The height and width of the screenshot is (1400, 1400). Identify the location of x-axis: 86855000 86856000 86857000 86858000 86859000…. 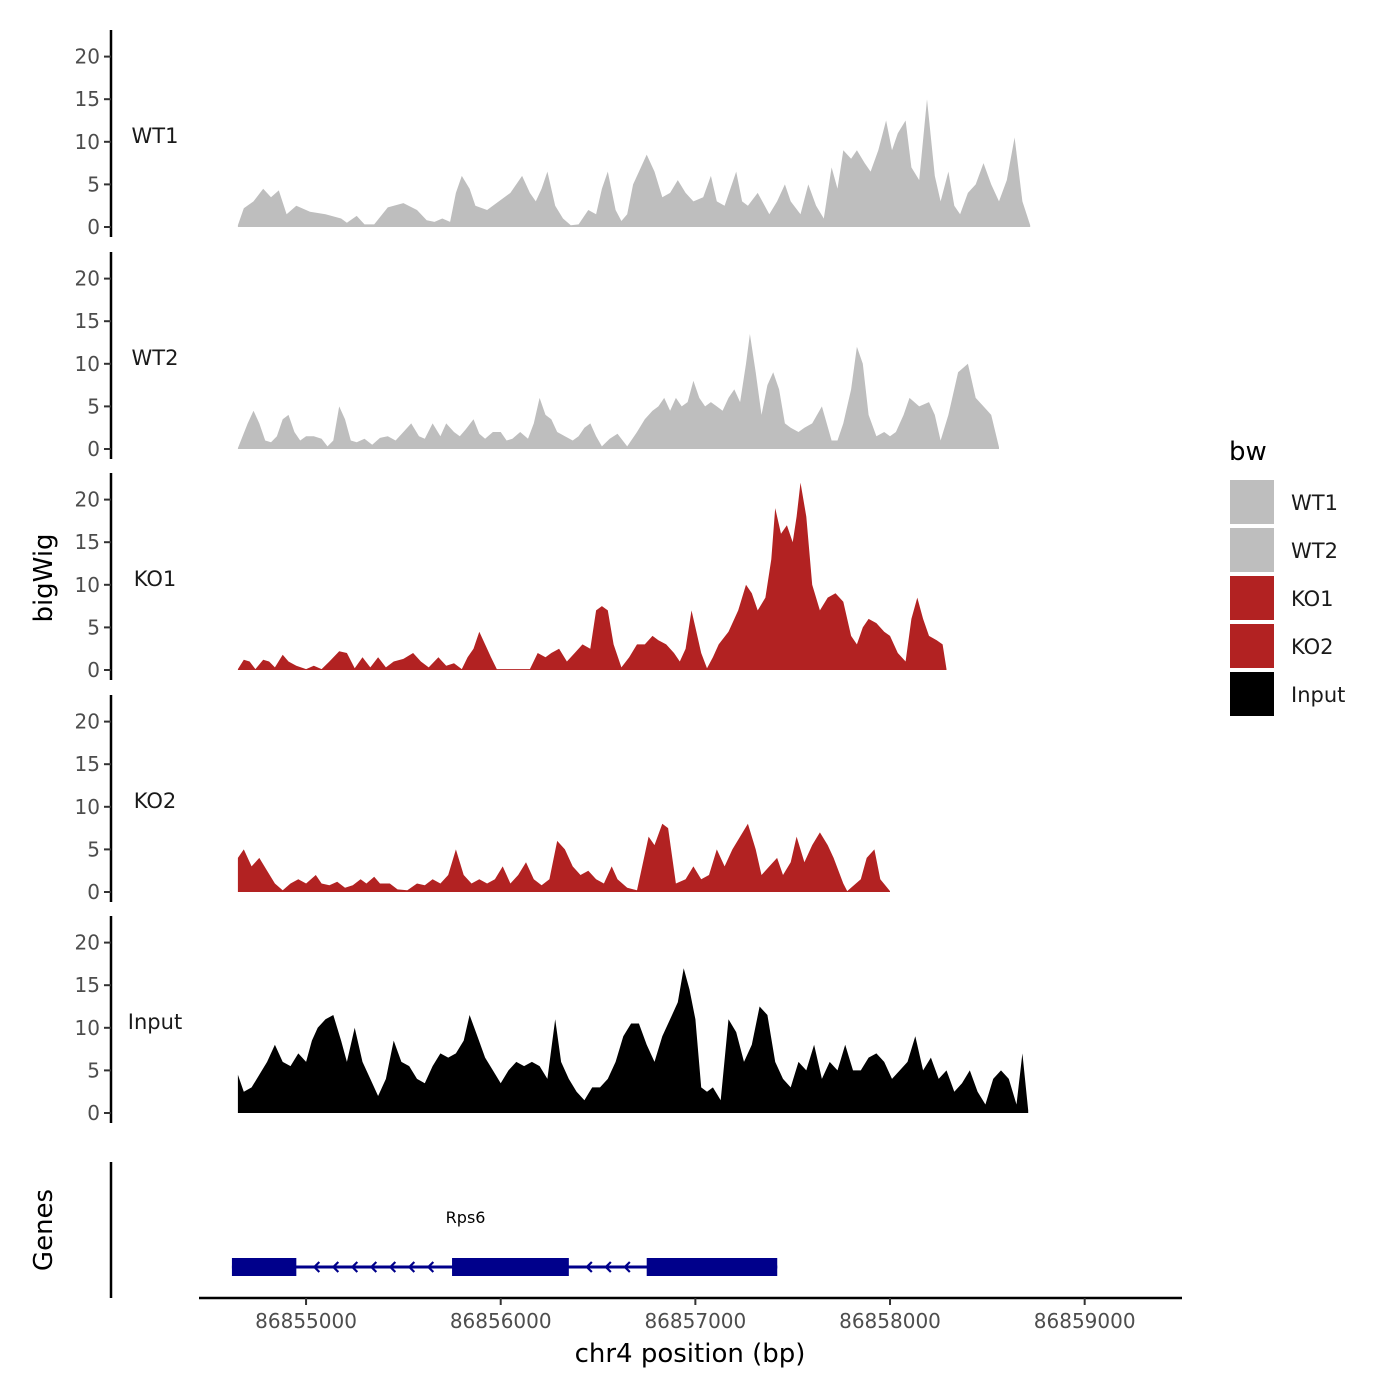
(690, 1332).